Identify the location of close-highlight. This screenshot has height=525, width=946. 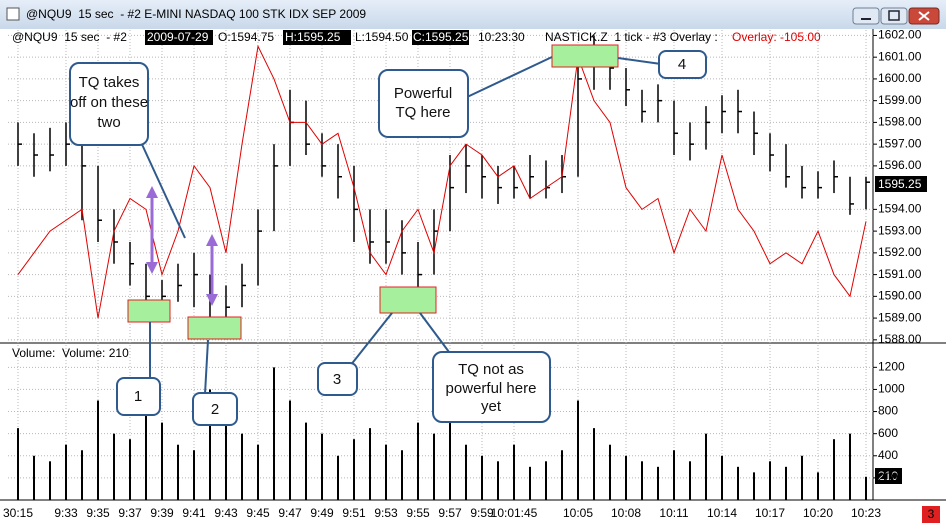
(440, 37).